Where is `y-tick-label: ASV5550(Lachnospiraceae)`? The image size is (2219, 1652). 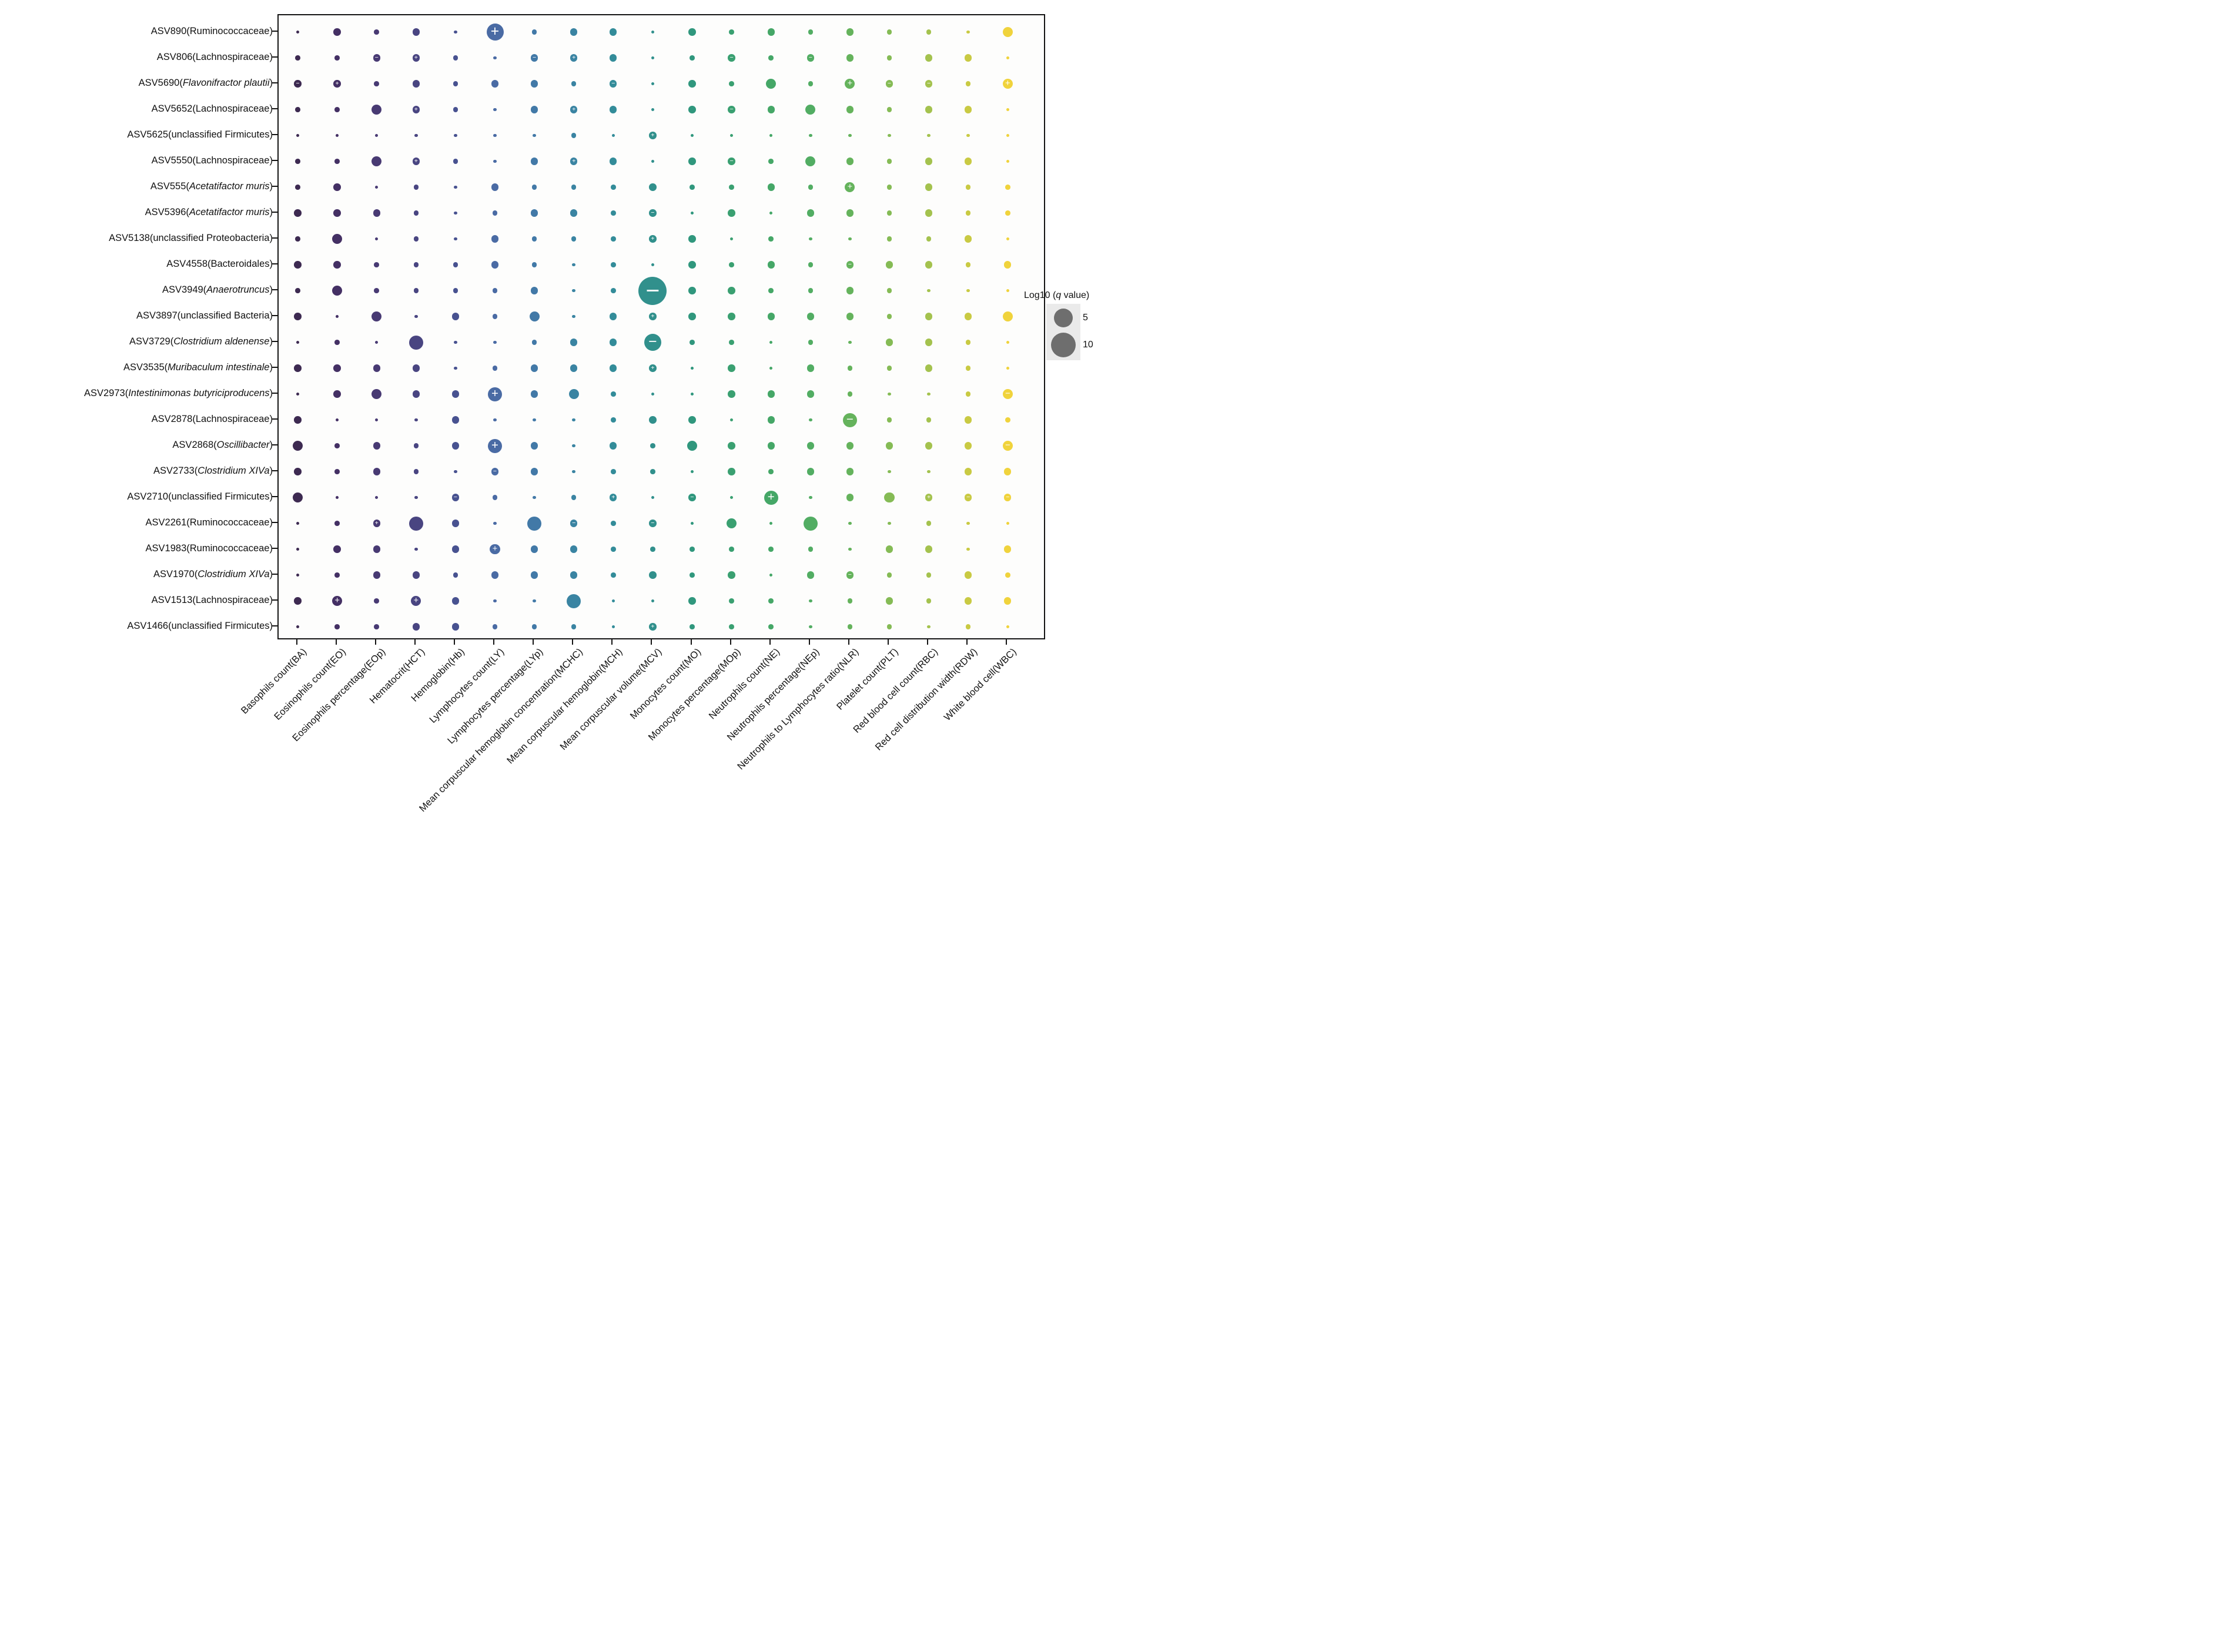 y-tick-label: ASV5550(Lachnospiraceae) is located at coordinates (212, 160).